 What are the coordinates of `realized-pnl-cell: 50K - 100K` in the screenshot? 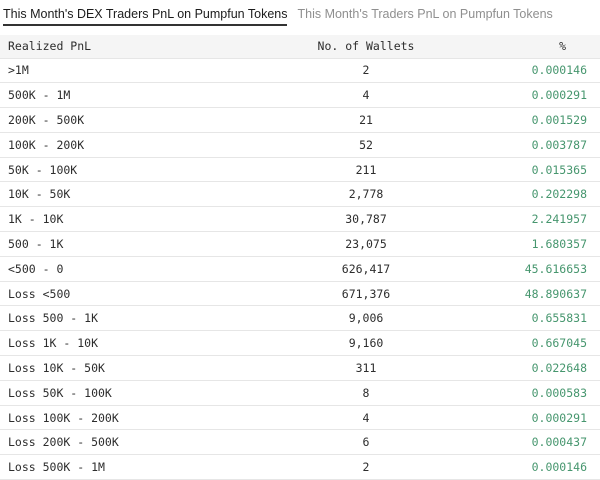 It's located at (135, 170).